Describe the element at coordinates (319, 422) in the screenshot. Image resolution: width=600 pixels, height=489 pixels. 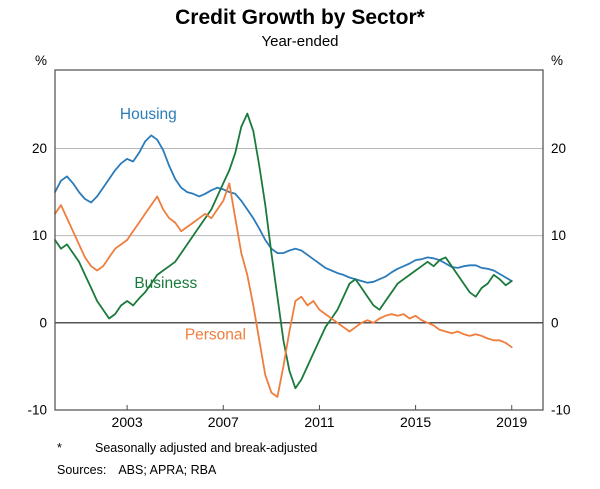
I see `x-tick-label-2011: 2011` at that location.